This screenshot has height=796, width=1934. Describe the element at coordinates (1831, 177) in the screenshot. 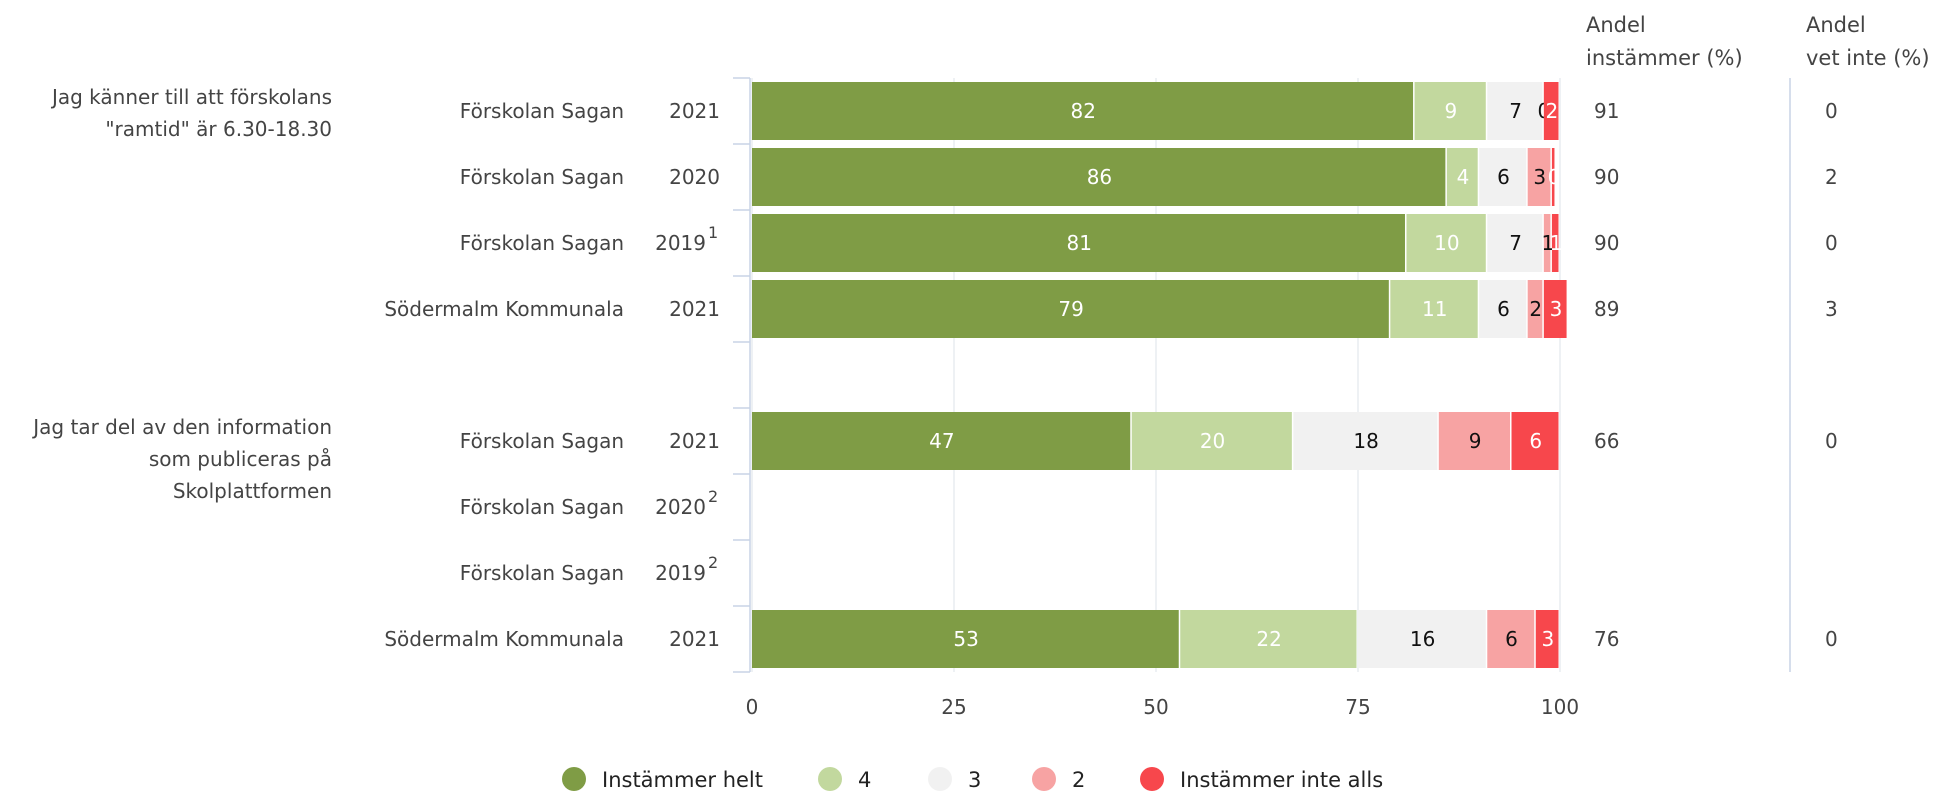

I see `dontknow-value: 2` at that location.